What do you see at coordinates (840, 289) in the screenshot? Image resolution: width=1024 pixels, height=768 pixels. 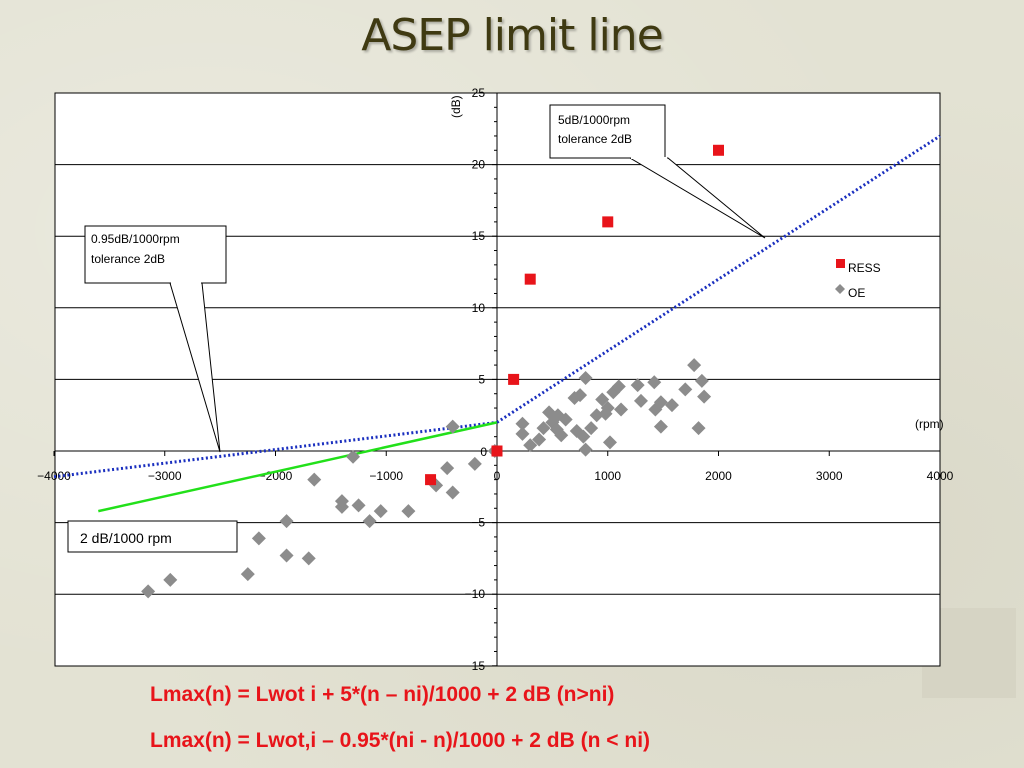 I see `legend-swatch-oe` at bounding box center [840, 289].